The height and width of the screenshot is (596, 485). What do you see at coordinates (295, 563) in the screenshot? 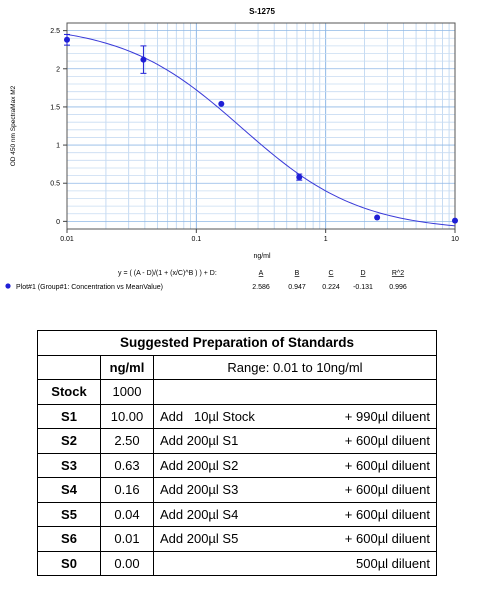
I see `standard-preparation: 500µl diluent` at bounding box center [295, 563].